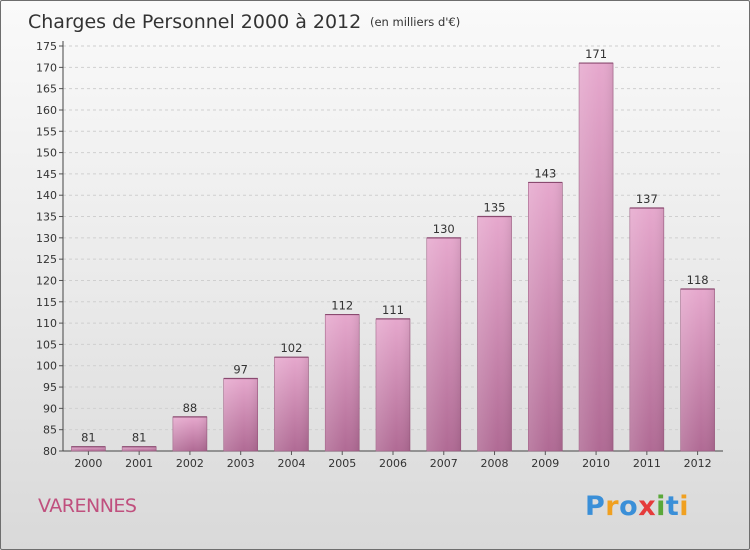 This screenshot has height=550, width=750. Describe the element at coordinates (46, 366) in the screenshot. I see `y-tick-label: 100` at that location.